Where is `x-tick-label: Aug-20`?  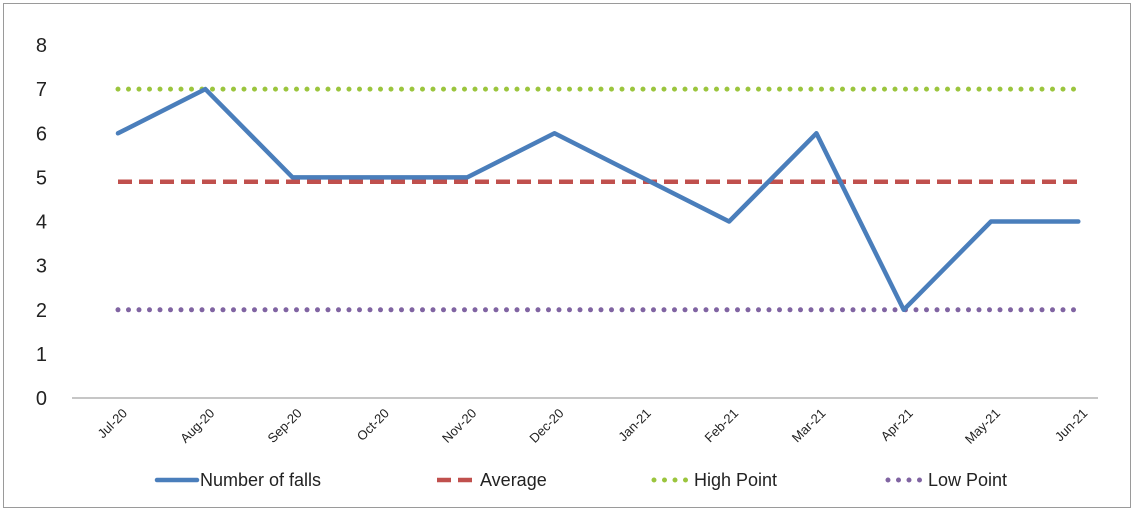 x-tick-label: Aug-20 is located at coordinates (197, 426).